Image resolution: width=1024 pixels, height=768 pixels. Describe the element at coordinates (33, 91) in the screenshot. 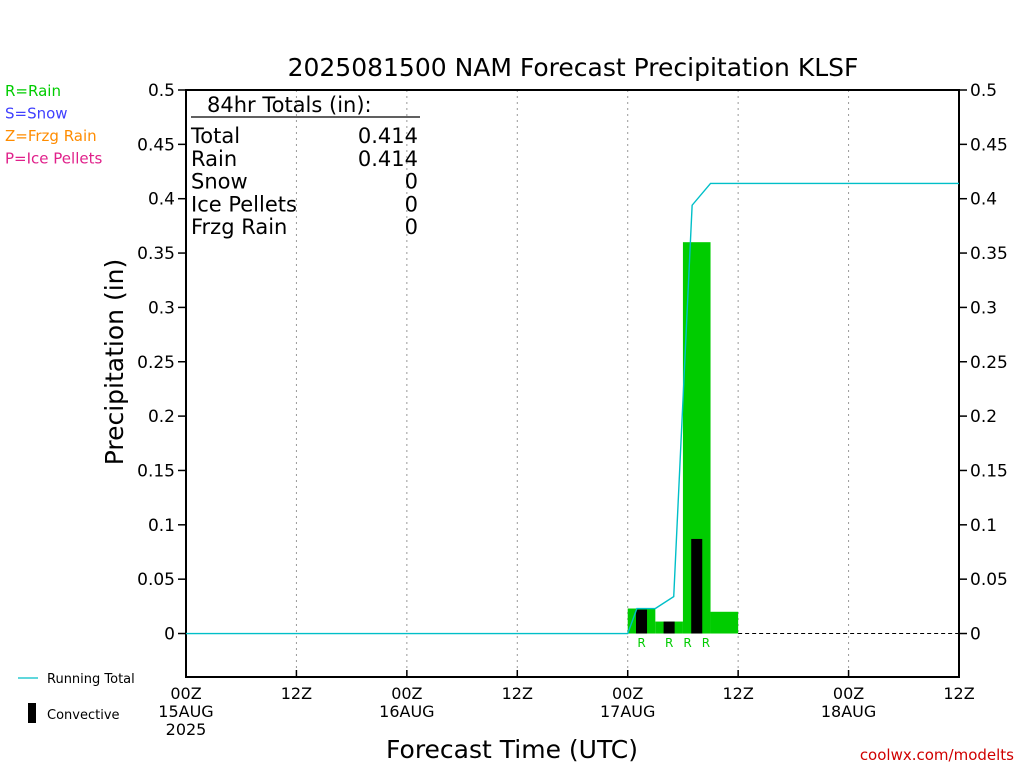

I see `legend-entry: R=Rain` at that location.